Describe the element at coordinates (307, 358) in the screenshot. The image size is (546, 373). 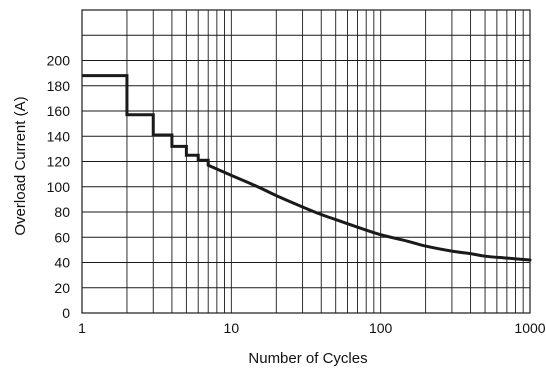
I see `x-axis-title: Number of Cycles` at that location.